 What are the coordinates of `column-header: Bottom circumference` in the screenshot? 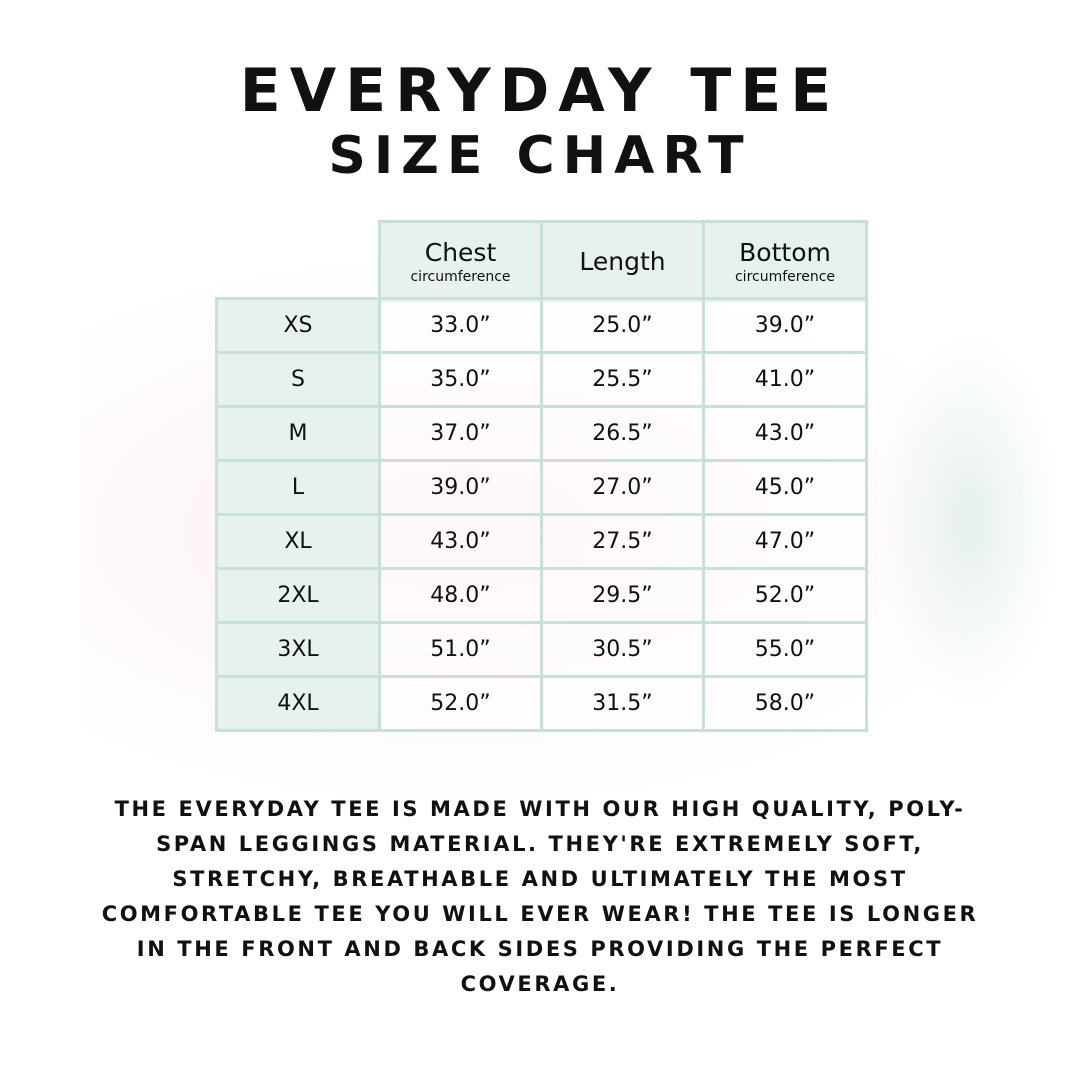 It's located at (785, 261).